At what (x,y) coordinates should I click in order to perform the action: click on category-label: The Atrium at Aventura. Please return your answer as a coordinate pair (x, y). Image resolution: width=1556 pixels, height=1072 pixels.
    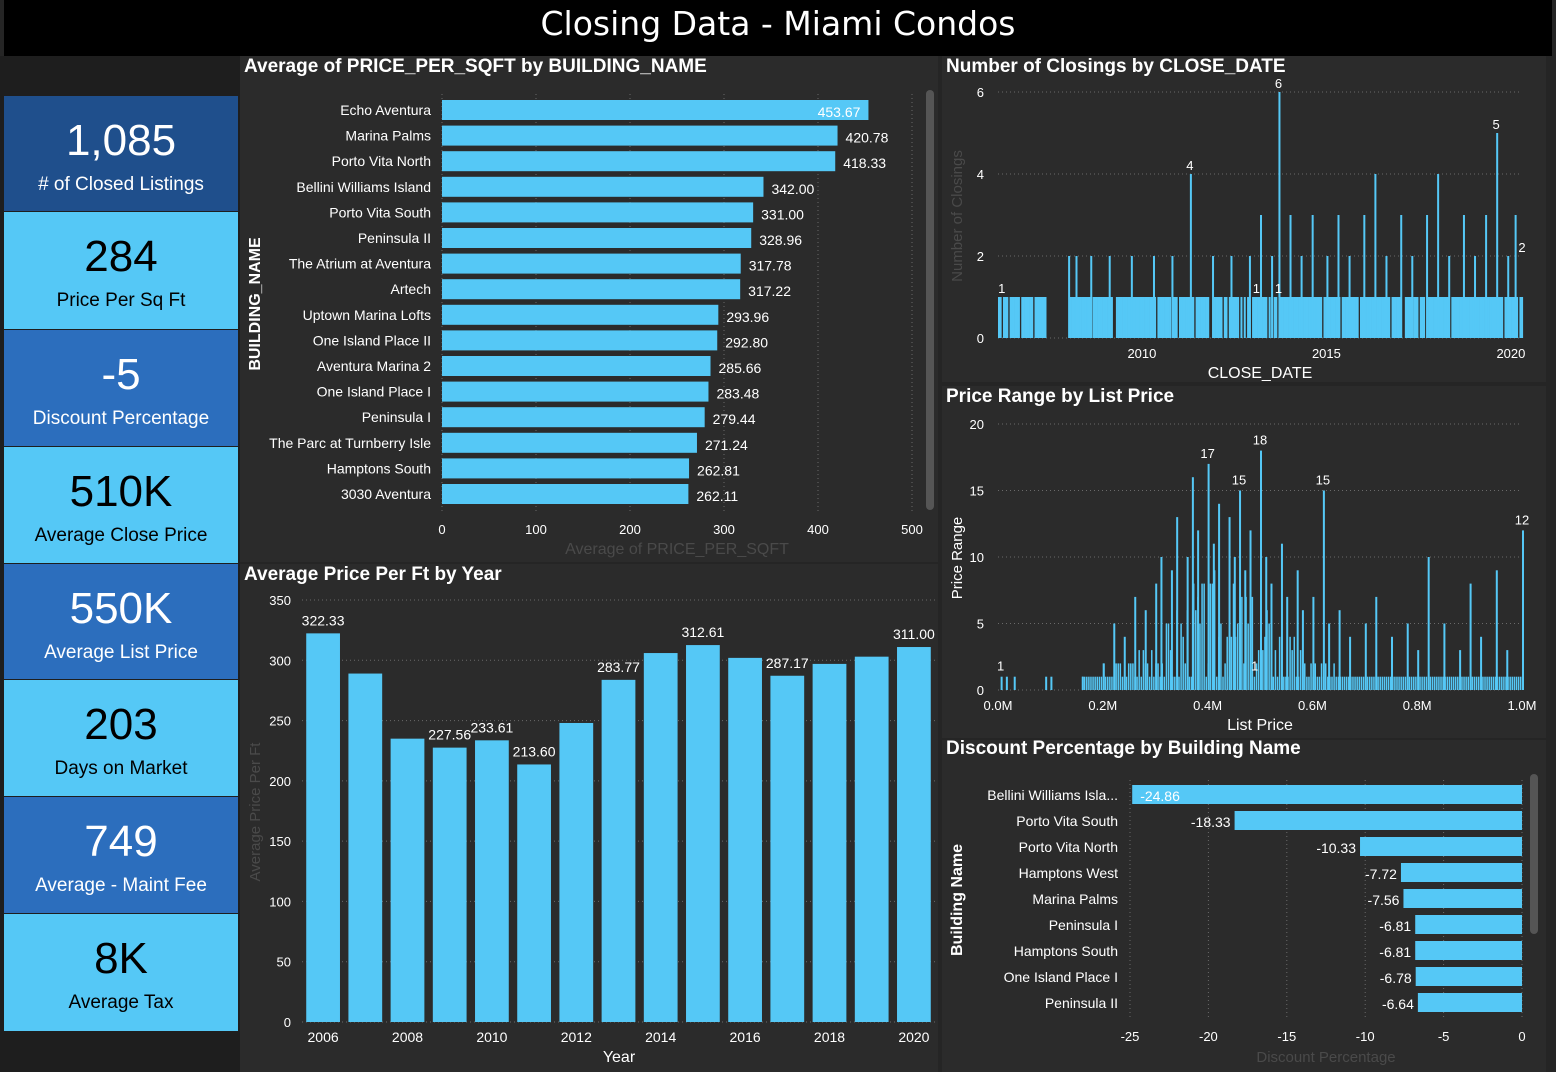
    Looking at the image, I should click on (360, 264).